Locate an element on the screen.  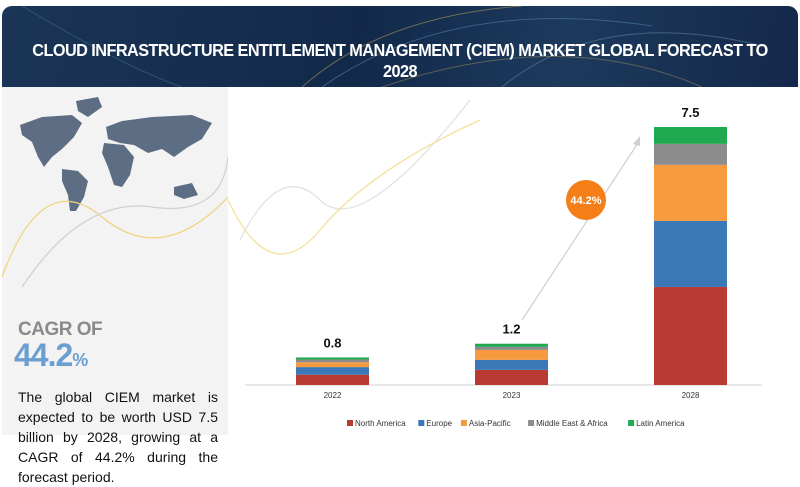
legend-label: Latin America is located at coordinates (660, 423).